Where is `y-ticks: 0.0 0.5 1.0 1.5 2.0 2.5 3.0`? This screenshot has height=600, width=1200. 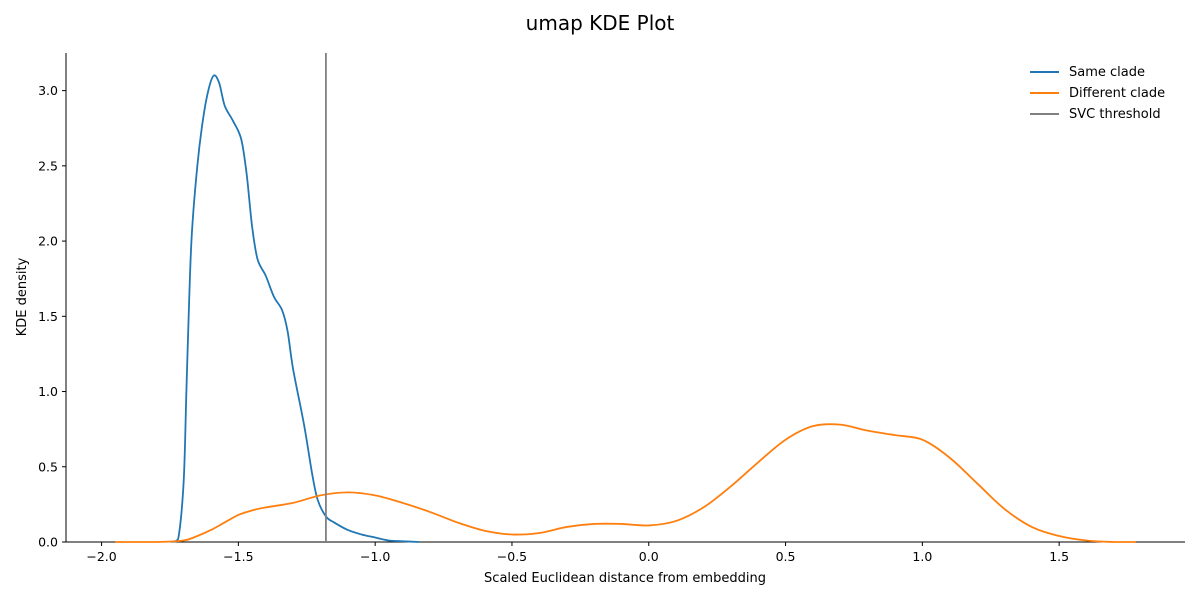 y-ticks: 0.0 0.5 1.0 1.5 2.0 2.5 3.0 is located at coordinates (52, 316).